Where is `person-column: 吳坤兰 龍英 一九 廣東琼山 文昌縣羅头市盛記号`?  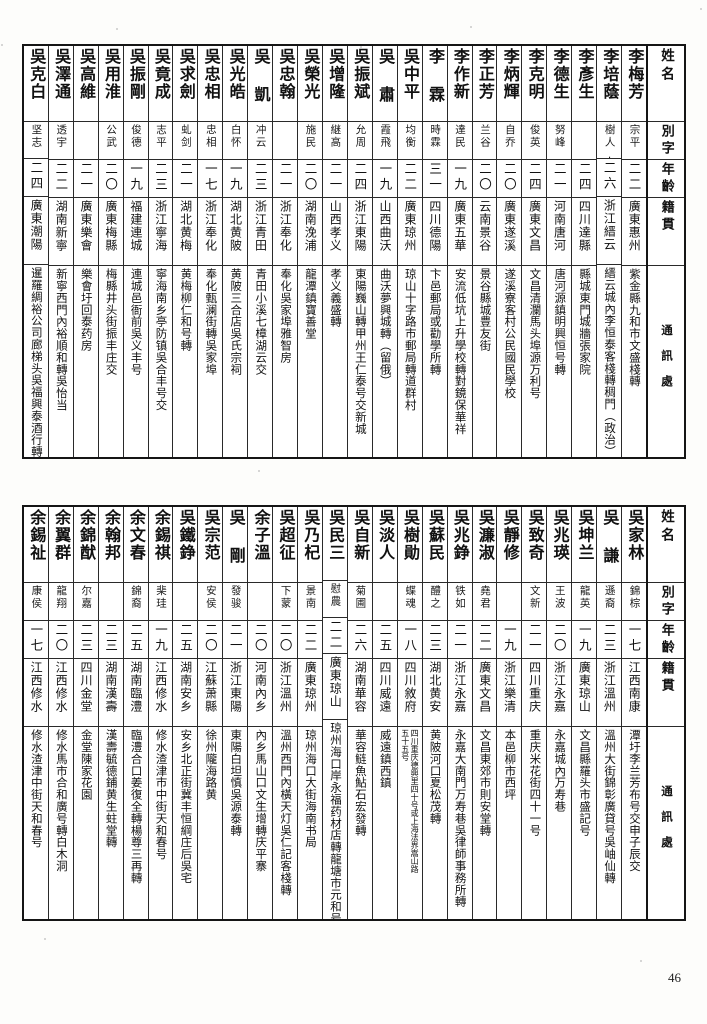 person-column: 吳坤兰 龍英 一九 廣東琼山 文昌縣羅头市盛記号 is located at coordinates (584, 713).